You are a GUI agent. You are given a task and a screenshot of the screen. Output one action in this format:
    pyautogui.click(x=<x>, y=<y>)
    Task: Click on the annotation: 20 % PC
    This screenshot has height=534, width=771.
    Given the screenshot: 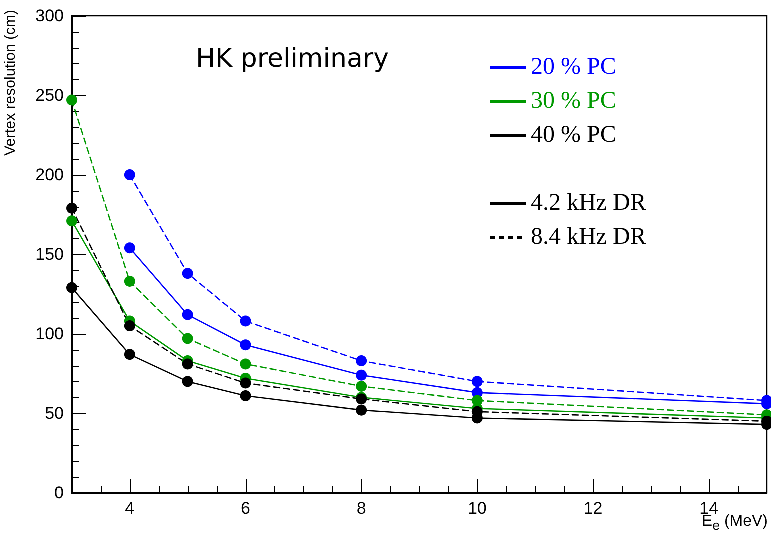 What is the action you would take?
    pyautogui.click(x=573, y=67)
    